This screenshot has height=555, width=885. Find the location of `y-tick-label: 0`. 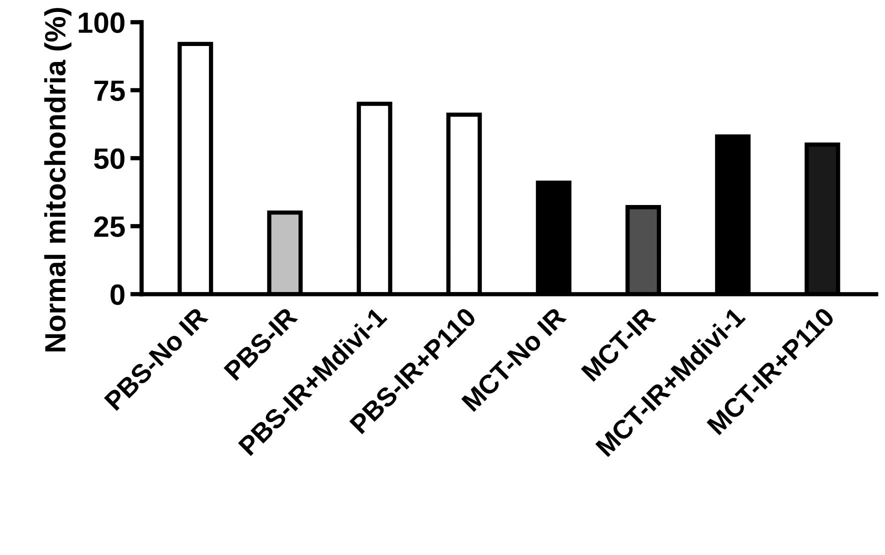

y-tick-label: 0 is located at coordinates (117, 295).